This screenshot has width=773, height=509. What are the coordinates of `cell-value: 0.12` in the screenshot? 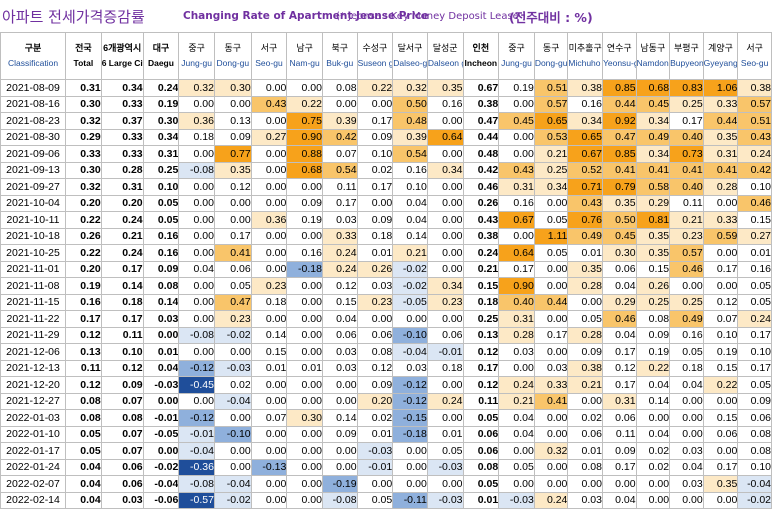 It's located at (83, 385).